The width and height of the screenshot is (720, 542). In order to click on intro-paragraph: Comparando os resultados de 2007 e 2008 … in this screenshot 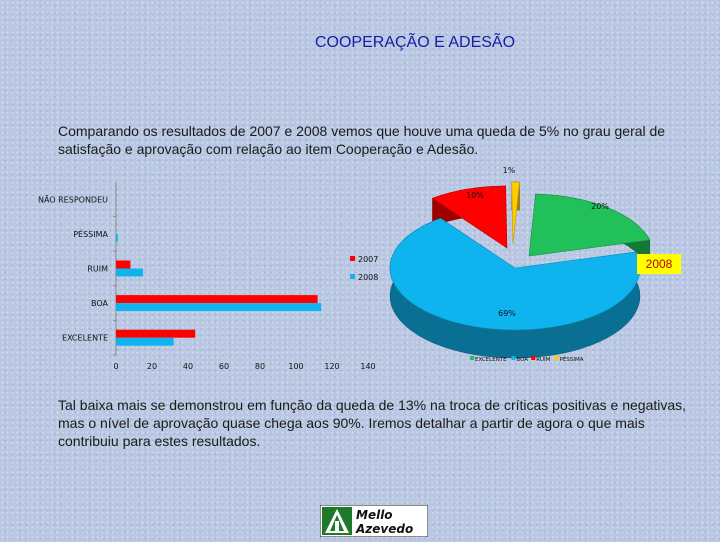, I will do `click(362, 140)`.